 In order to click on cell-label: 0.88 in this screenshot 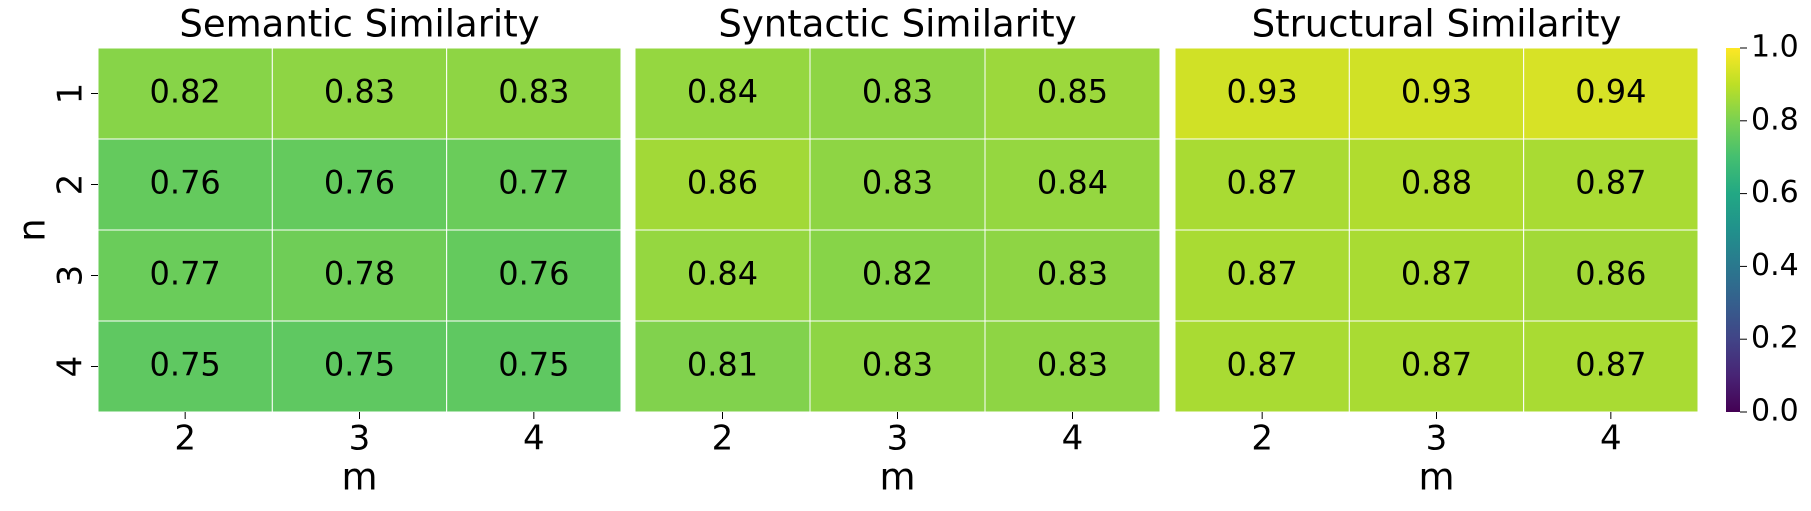, I will do `click(1436, 183)`.